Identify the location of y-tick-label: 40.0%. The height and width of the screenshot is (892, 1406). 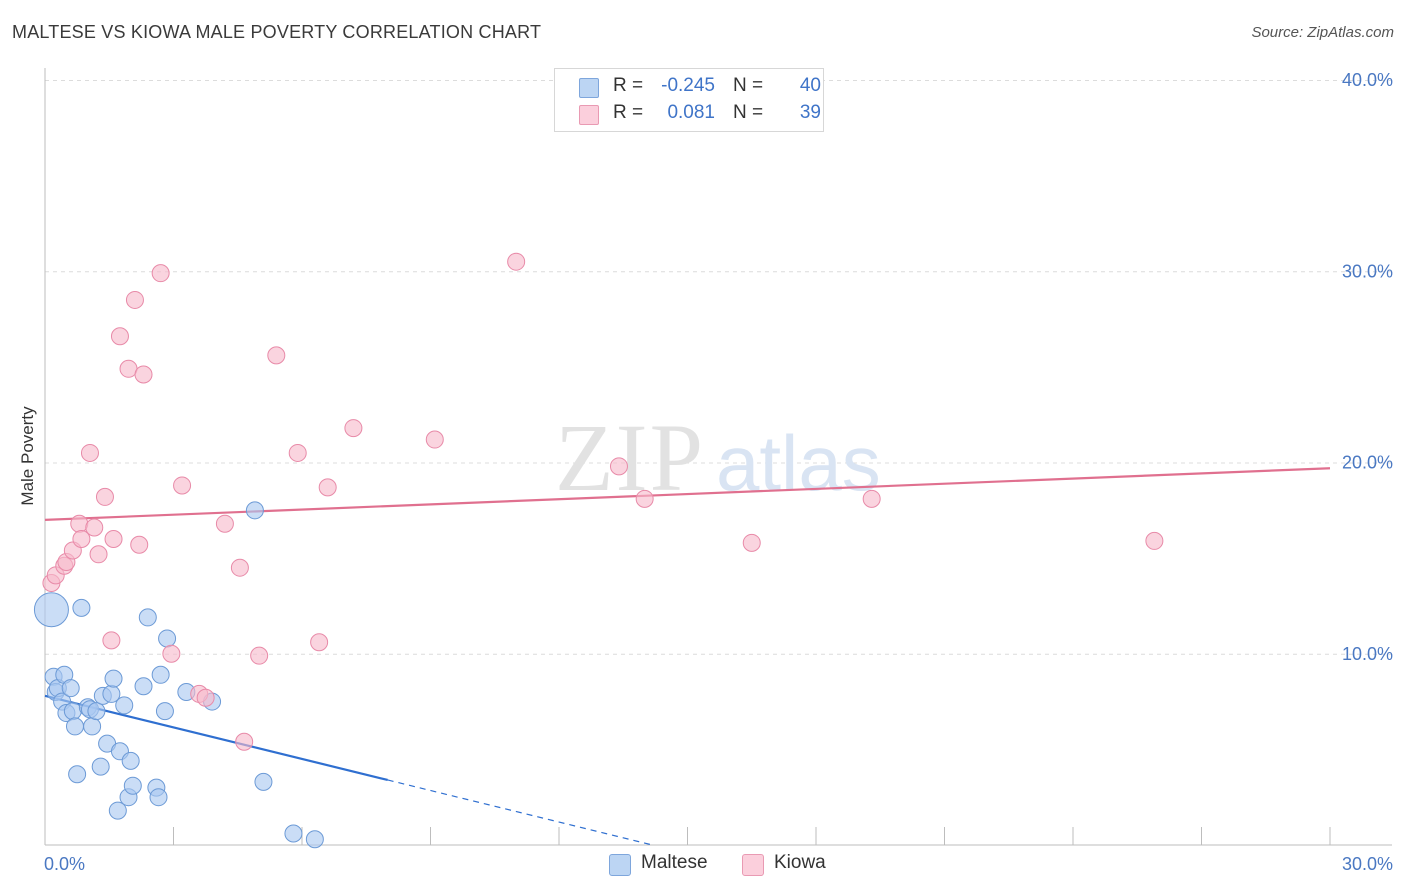
(1367, 80).